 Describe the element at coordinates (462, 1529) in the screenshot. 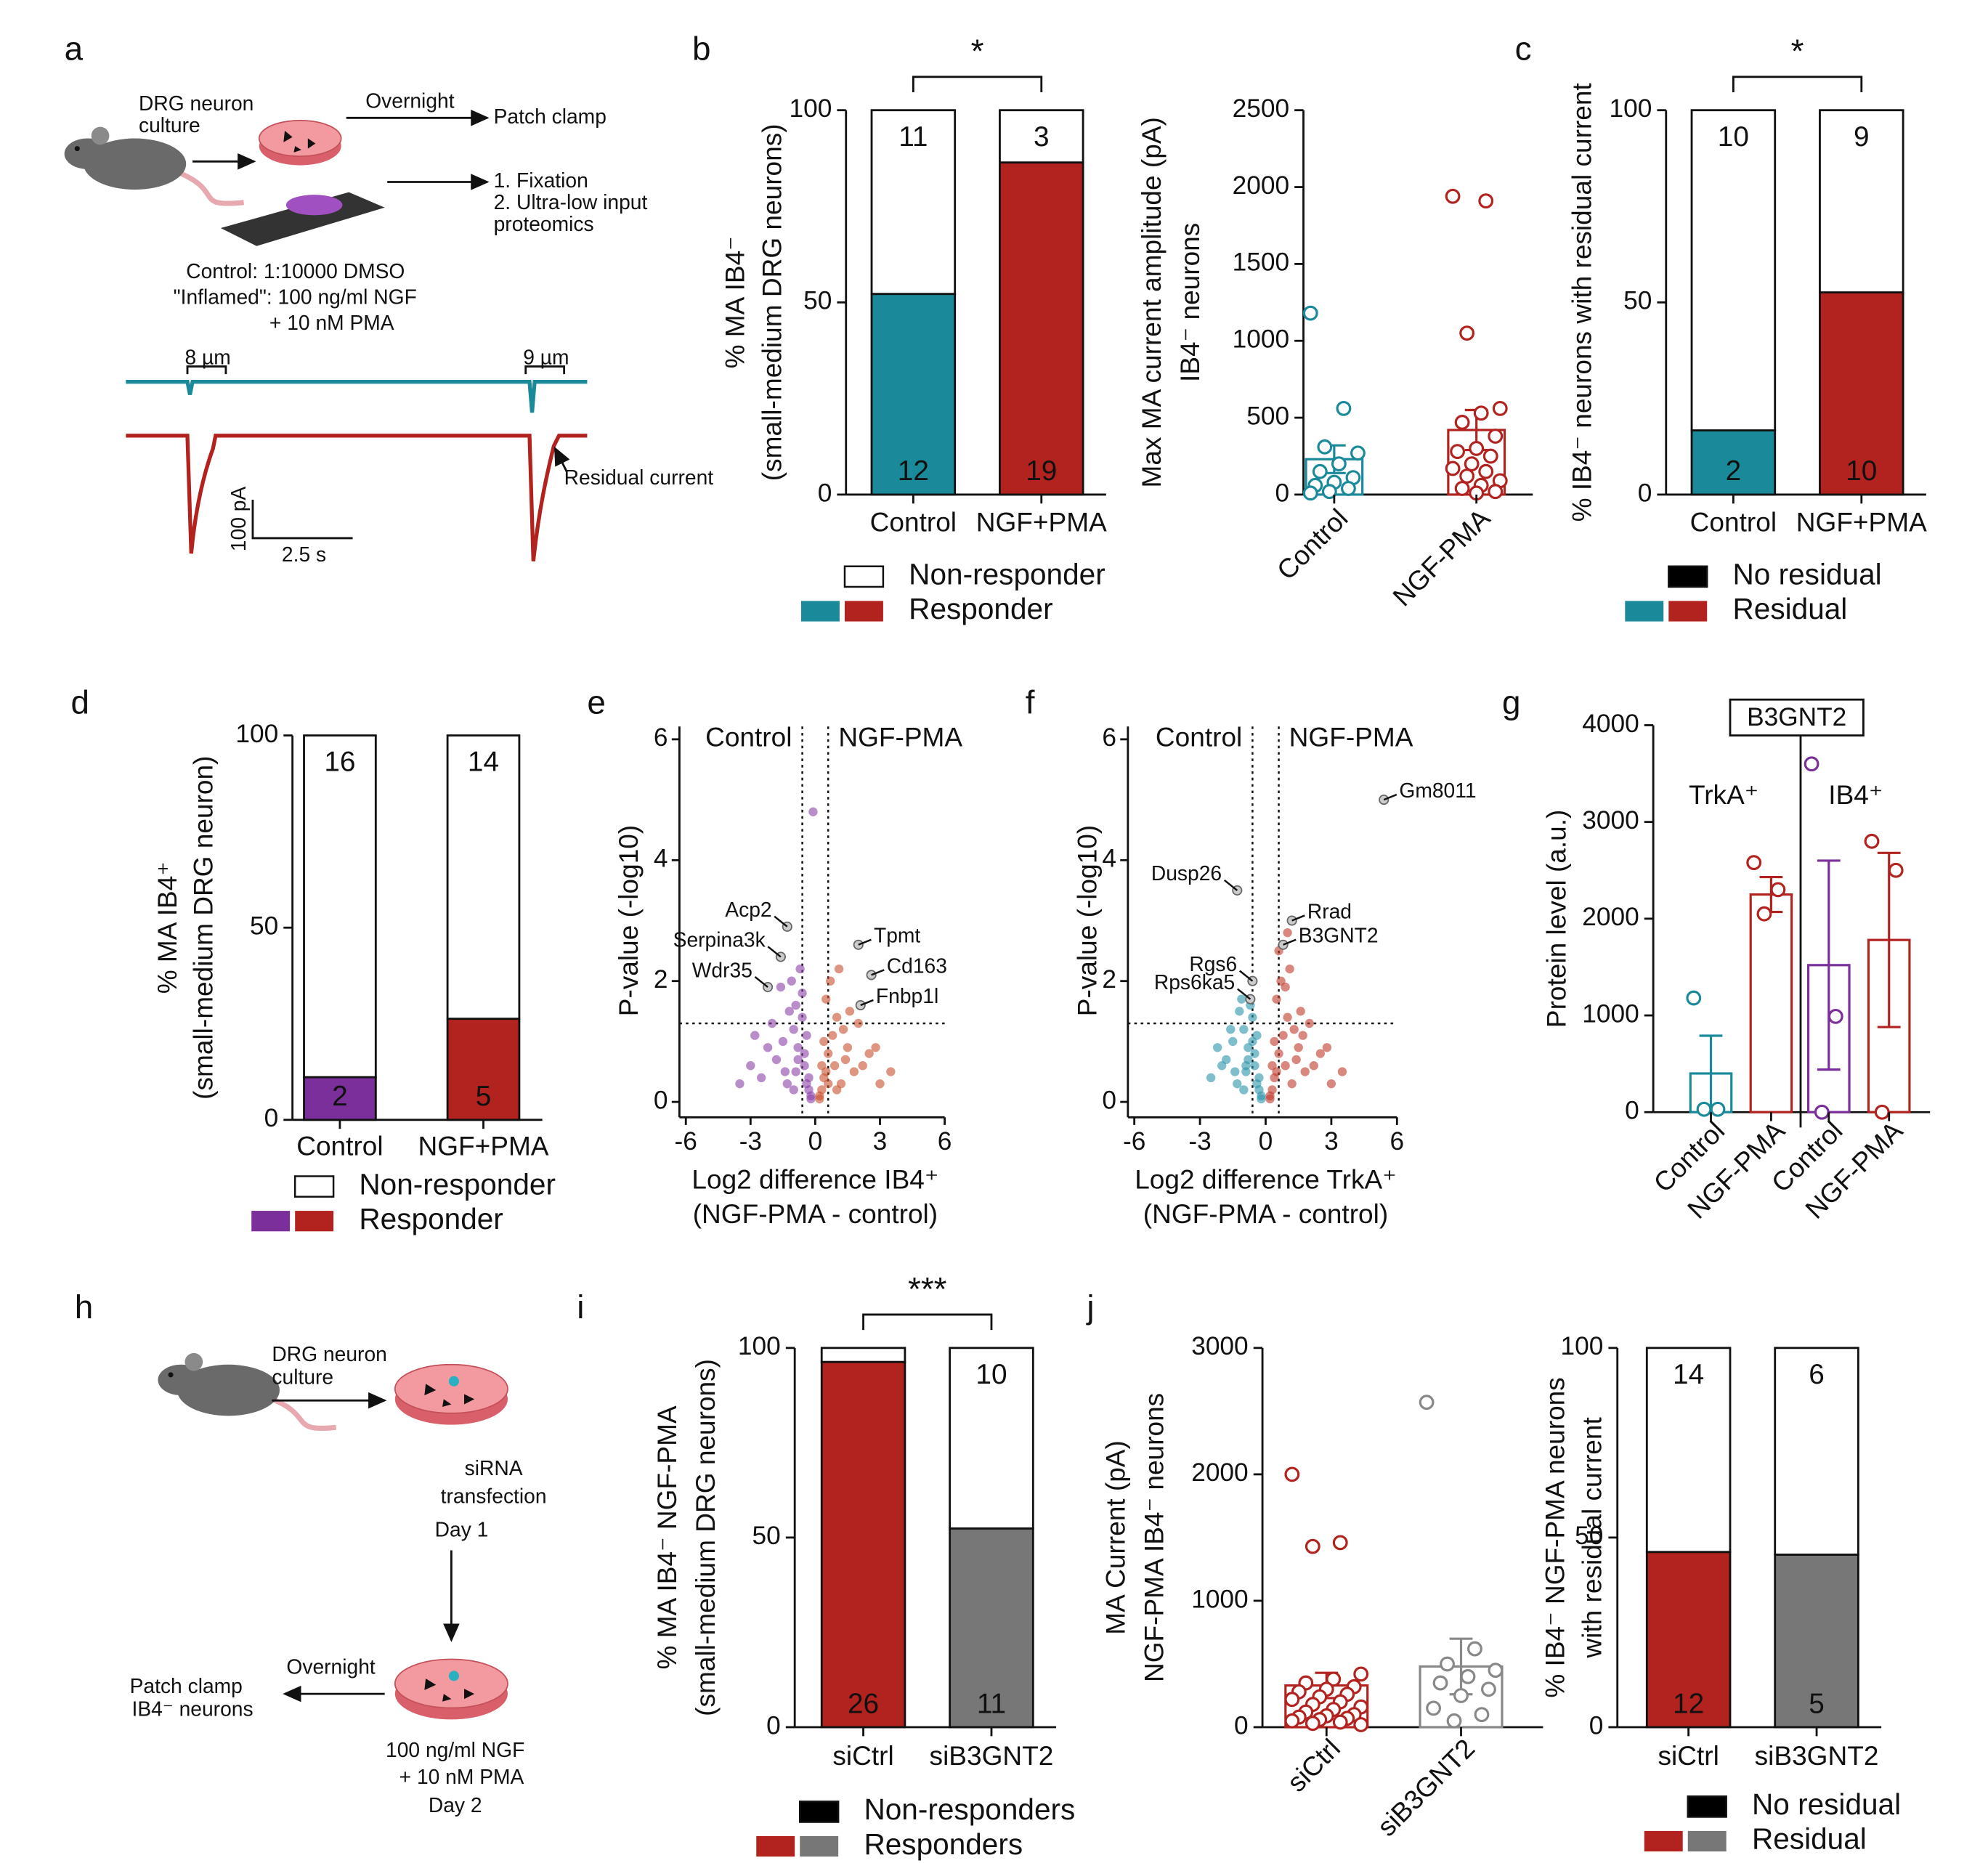

I see `label: Day 1` at that location.